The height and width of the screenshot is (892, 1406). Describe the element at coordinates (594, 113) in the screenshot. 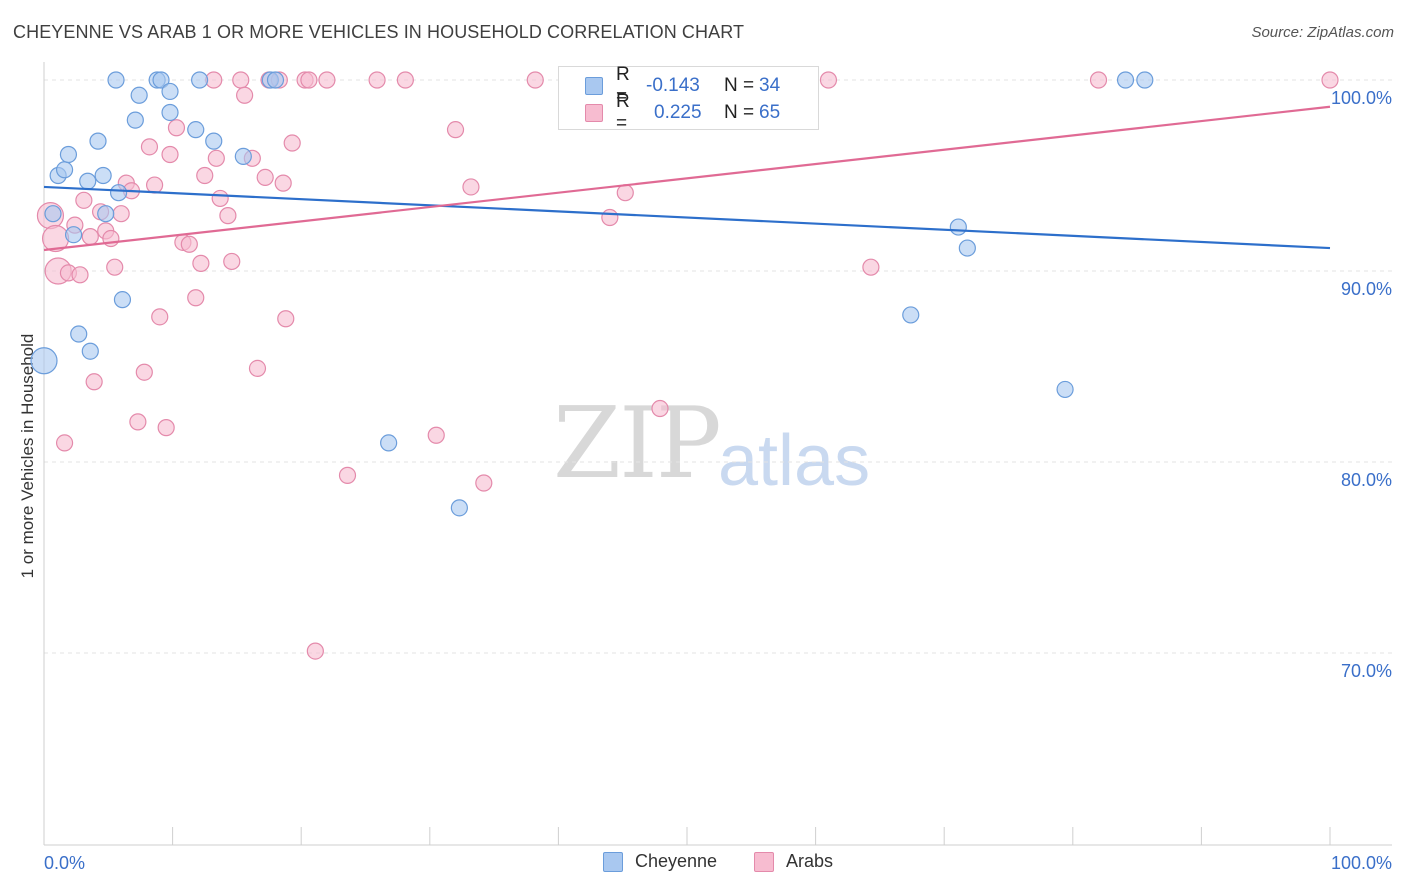

I see `legend-swatch-arabs` at that location.